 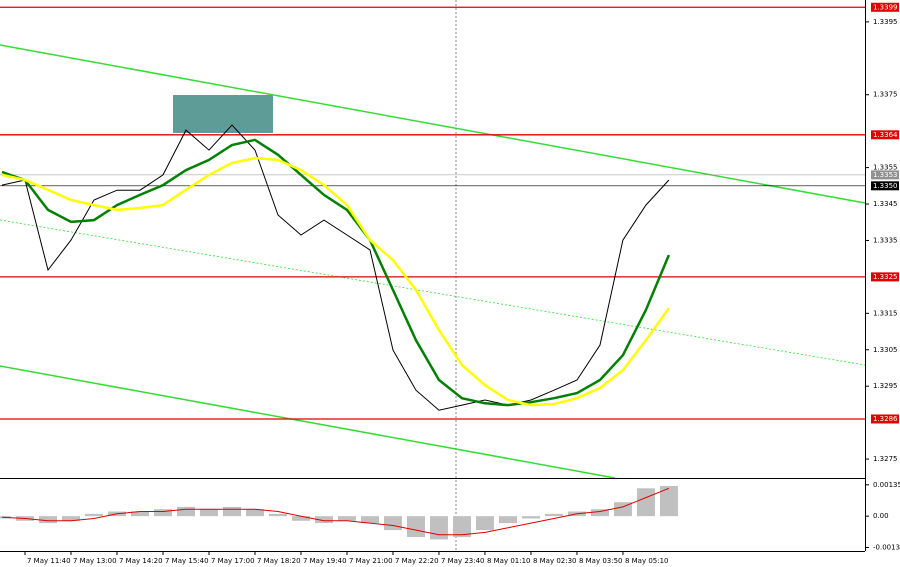 I want to click on x-tick-label: 7 May 18:20, so click(x=279, y=561).